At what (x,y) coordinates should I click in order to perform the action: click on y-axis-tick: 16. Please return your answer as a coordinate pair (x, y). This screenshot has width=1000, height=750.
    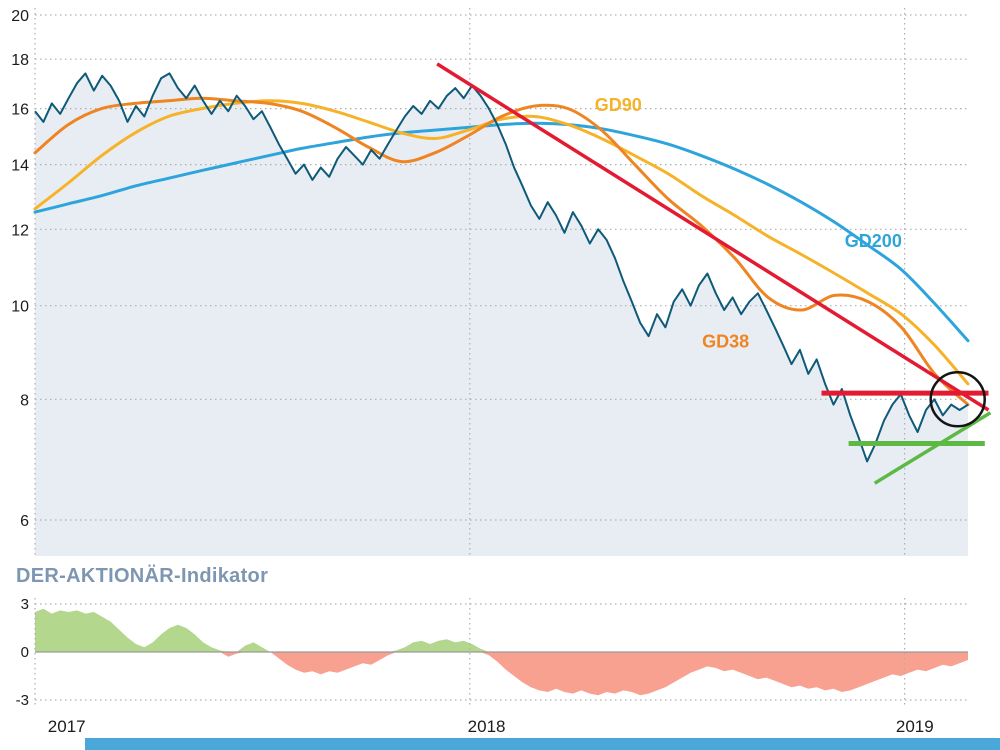
    Looking at the image, I should click on (20, 110).